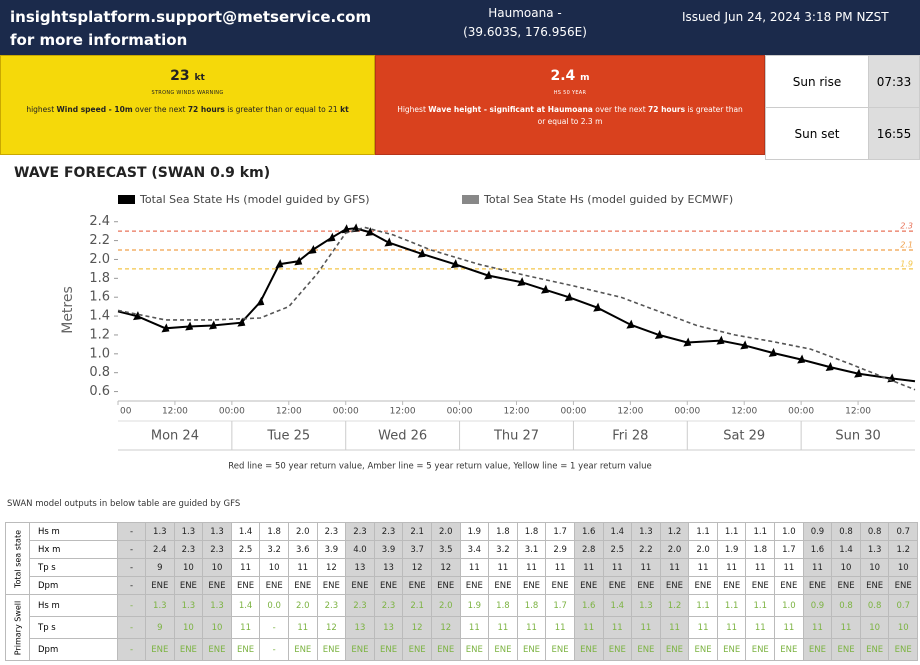  Describe the element at coordinates (126, 199) in the screenshot. I see `legend-swatch` at that location.